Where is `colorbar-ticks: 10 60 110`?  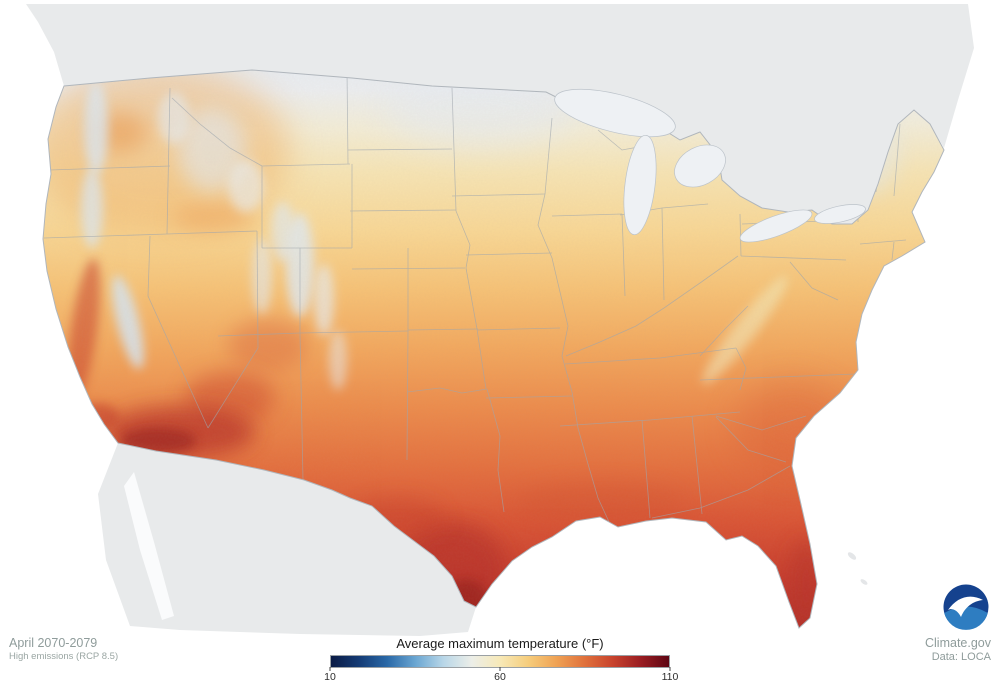 colorbar-ticks: 10 60 110 is located at coordinates (501, 675).